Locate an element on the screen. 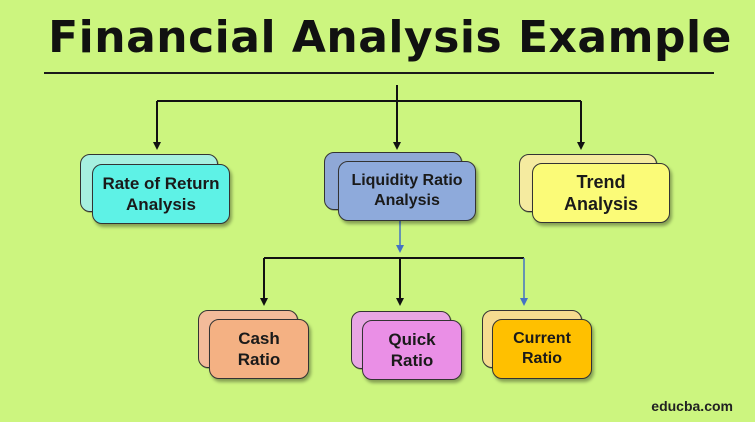 The height and width of the screenshot is (422, 755). cash-ratio-line2: Ratio is located at coordinates (259, 359).